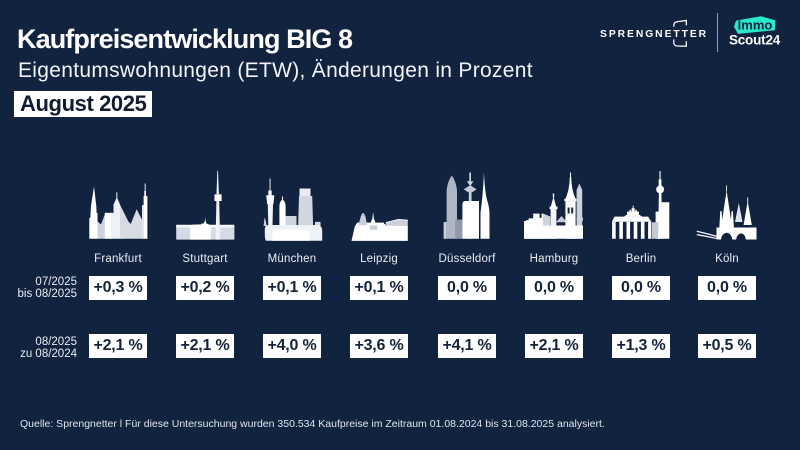 This screenshot has height=450, width=800. Describe the element at coordinates (755, 25) in the screenshot. I see `svg-text: Immo` at that location.